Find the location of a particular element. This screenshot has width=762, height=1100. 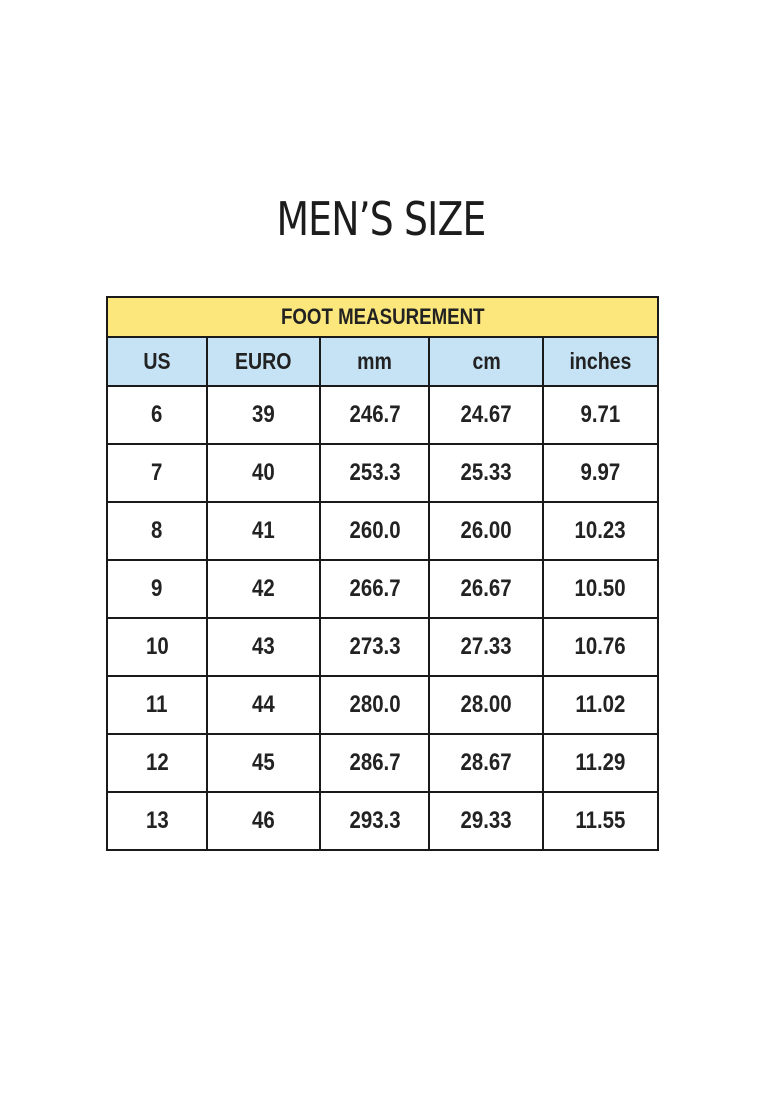

page-title: MEN’S SIZE is located at coordinates (381, 219).